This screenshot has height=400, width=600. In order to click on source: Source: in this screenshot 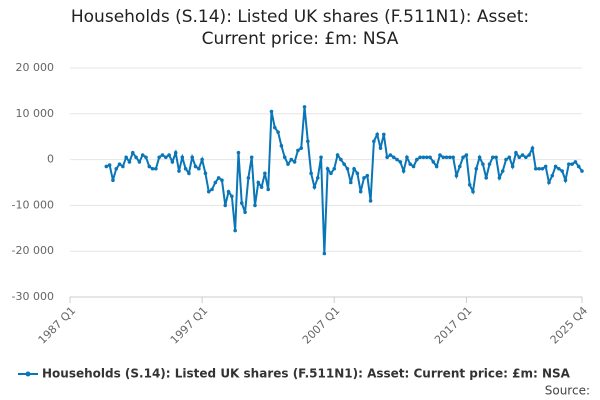, I will do `click(567, 391)`.